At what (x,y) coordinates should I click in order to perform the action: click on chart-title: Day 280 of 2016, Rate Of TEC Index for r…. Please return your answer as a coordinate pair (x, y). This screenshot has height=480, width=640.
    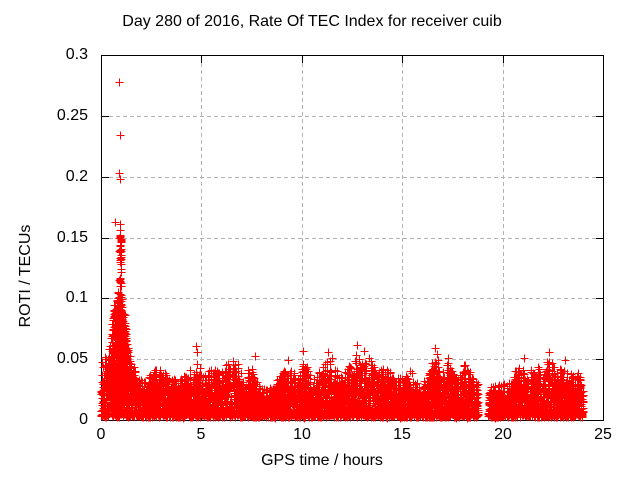
    Looking at the image, I should click on (312, 21).